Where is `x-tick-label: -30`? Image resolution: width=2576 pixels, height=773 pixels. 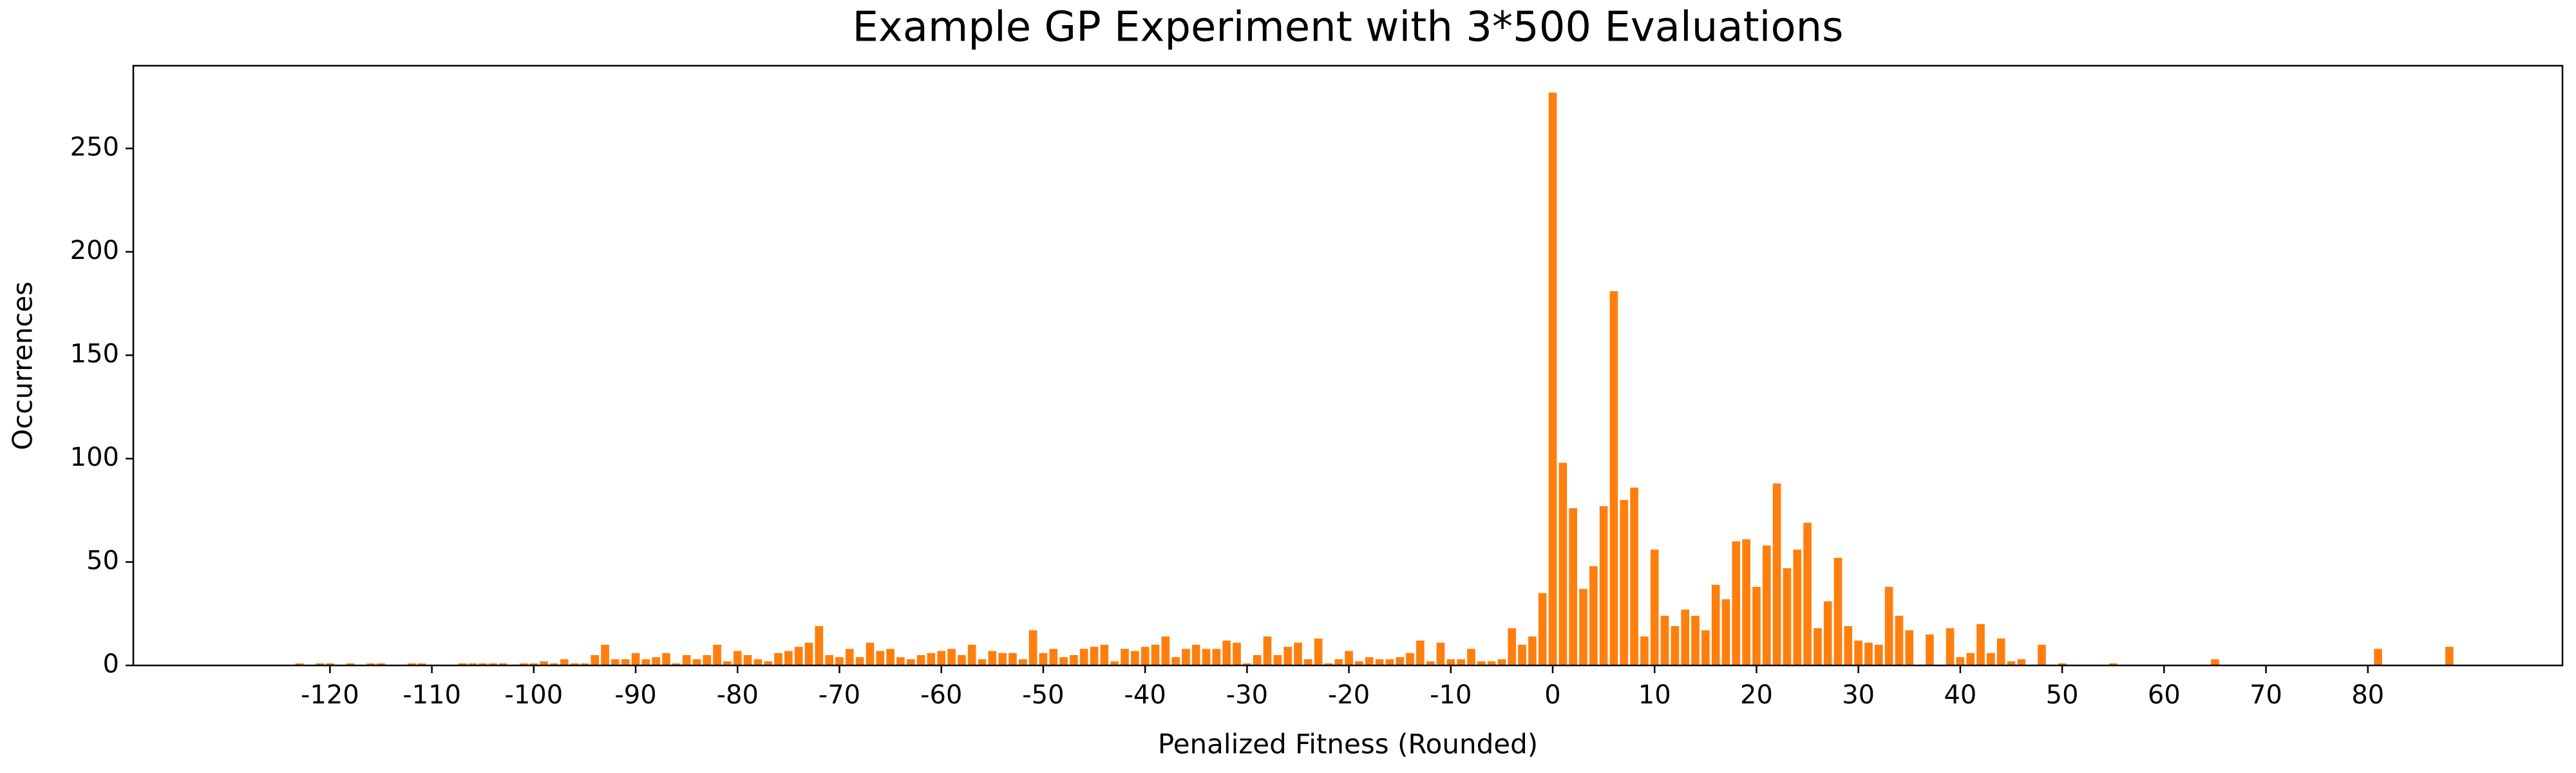
x-tick-label: -30 is located at coordinates (1247, 695).